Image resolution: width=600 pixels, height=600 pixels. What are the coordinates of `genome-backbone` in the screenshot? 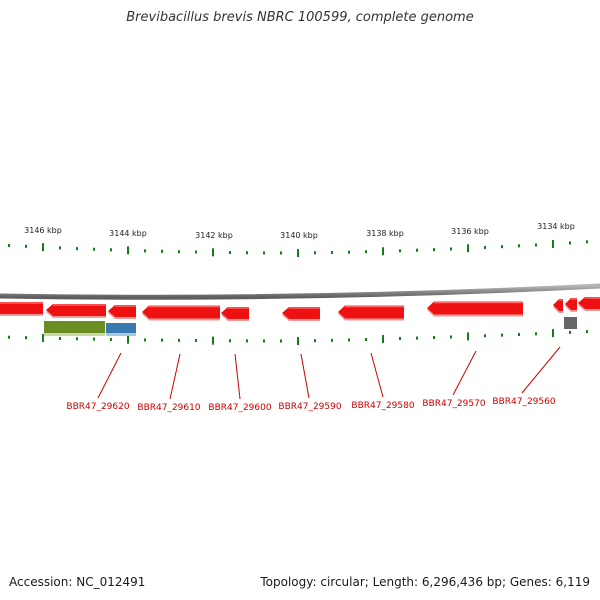 It's located at (300, 291).